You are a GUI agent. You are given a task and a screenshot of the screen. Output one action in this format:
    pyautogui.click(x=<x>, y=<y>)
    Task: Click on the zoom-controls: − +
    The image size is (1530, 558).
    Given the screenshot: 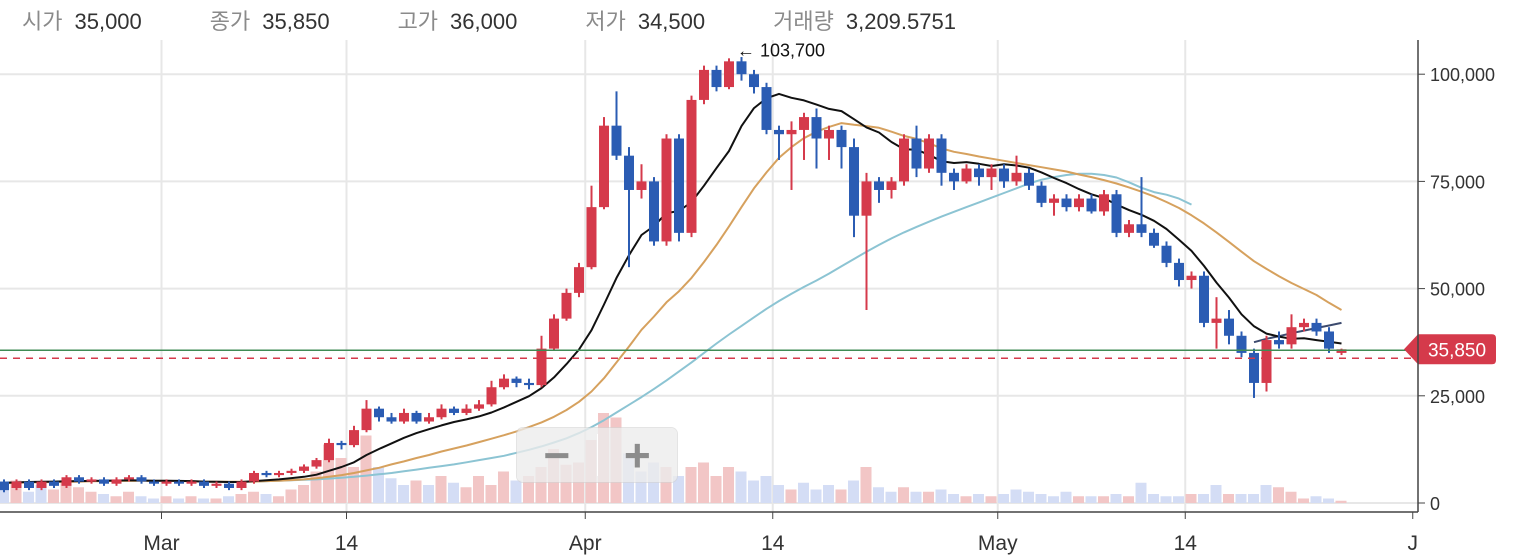 What is the action you would take?
    pyautogui.click(x=597, y=455)
    